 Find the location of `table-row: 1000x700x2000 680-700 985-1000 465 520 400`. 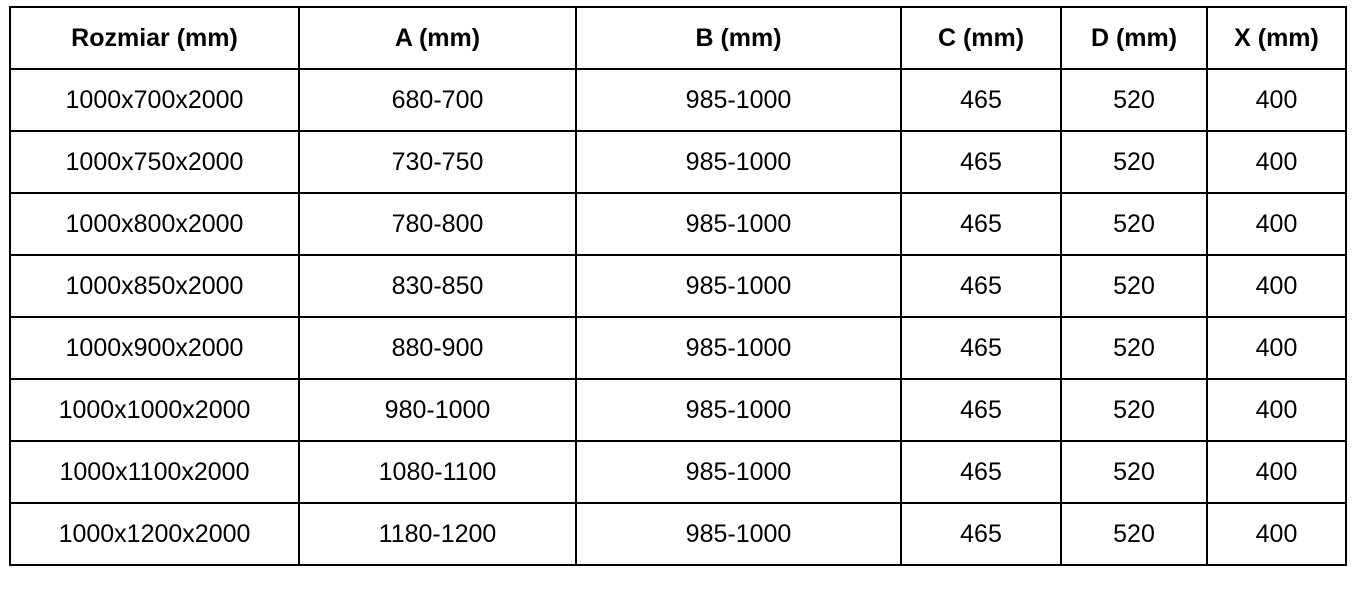

table-row: 1000x700x2000 680-700 985-1000 465 520 400 is located at coordinates (678, 100).